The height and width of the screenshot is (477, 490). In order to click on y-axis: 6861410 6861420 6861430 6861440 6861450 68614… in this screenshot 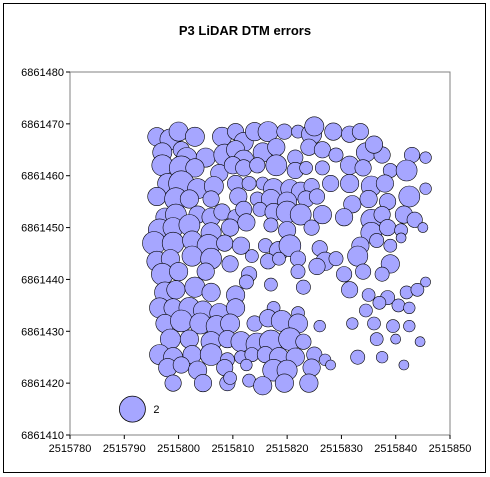, I will do `click(45, 254)`.